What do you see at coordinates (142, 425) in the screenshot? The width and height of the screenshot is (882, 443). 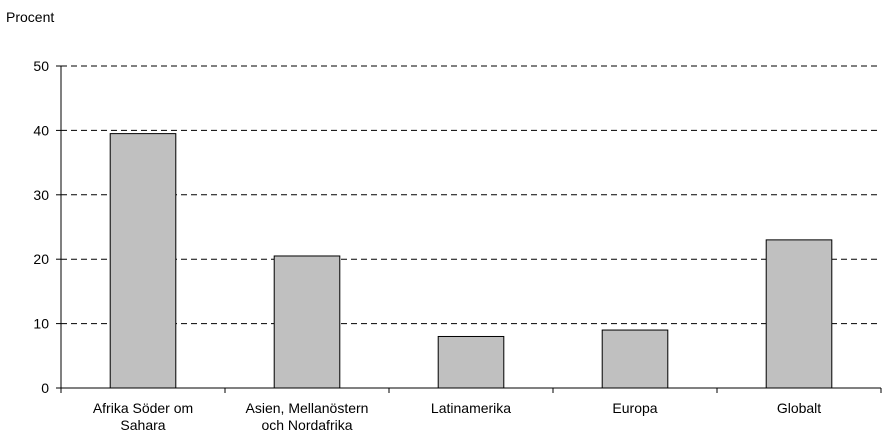 I see `x-tick-label-line: Sahara` at bounding box center [142, 425].